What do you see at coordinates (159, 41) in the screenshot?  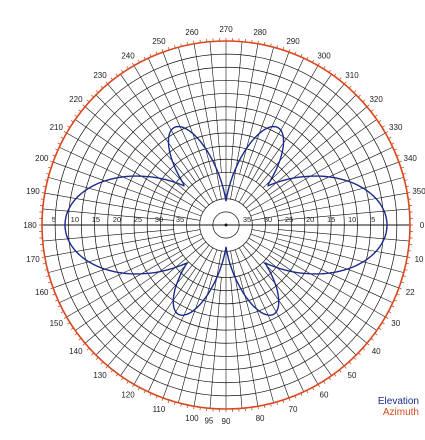 I see `angle-tick-label: 250` at bounding box center [159, 41].